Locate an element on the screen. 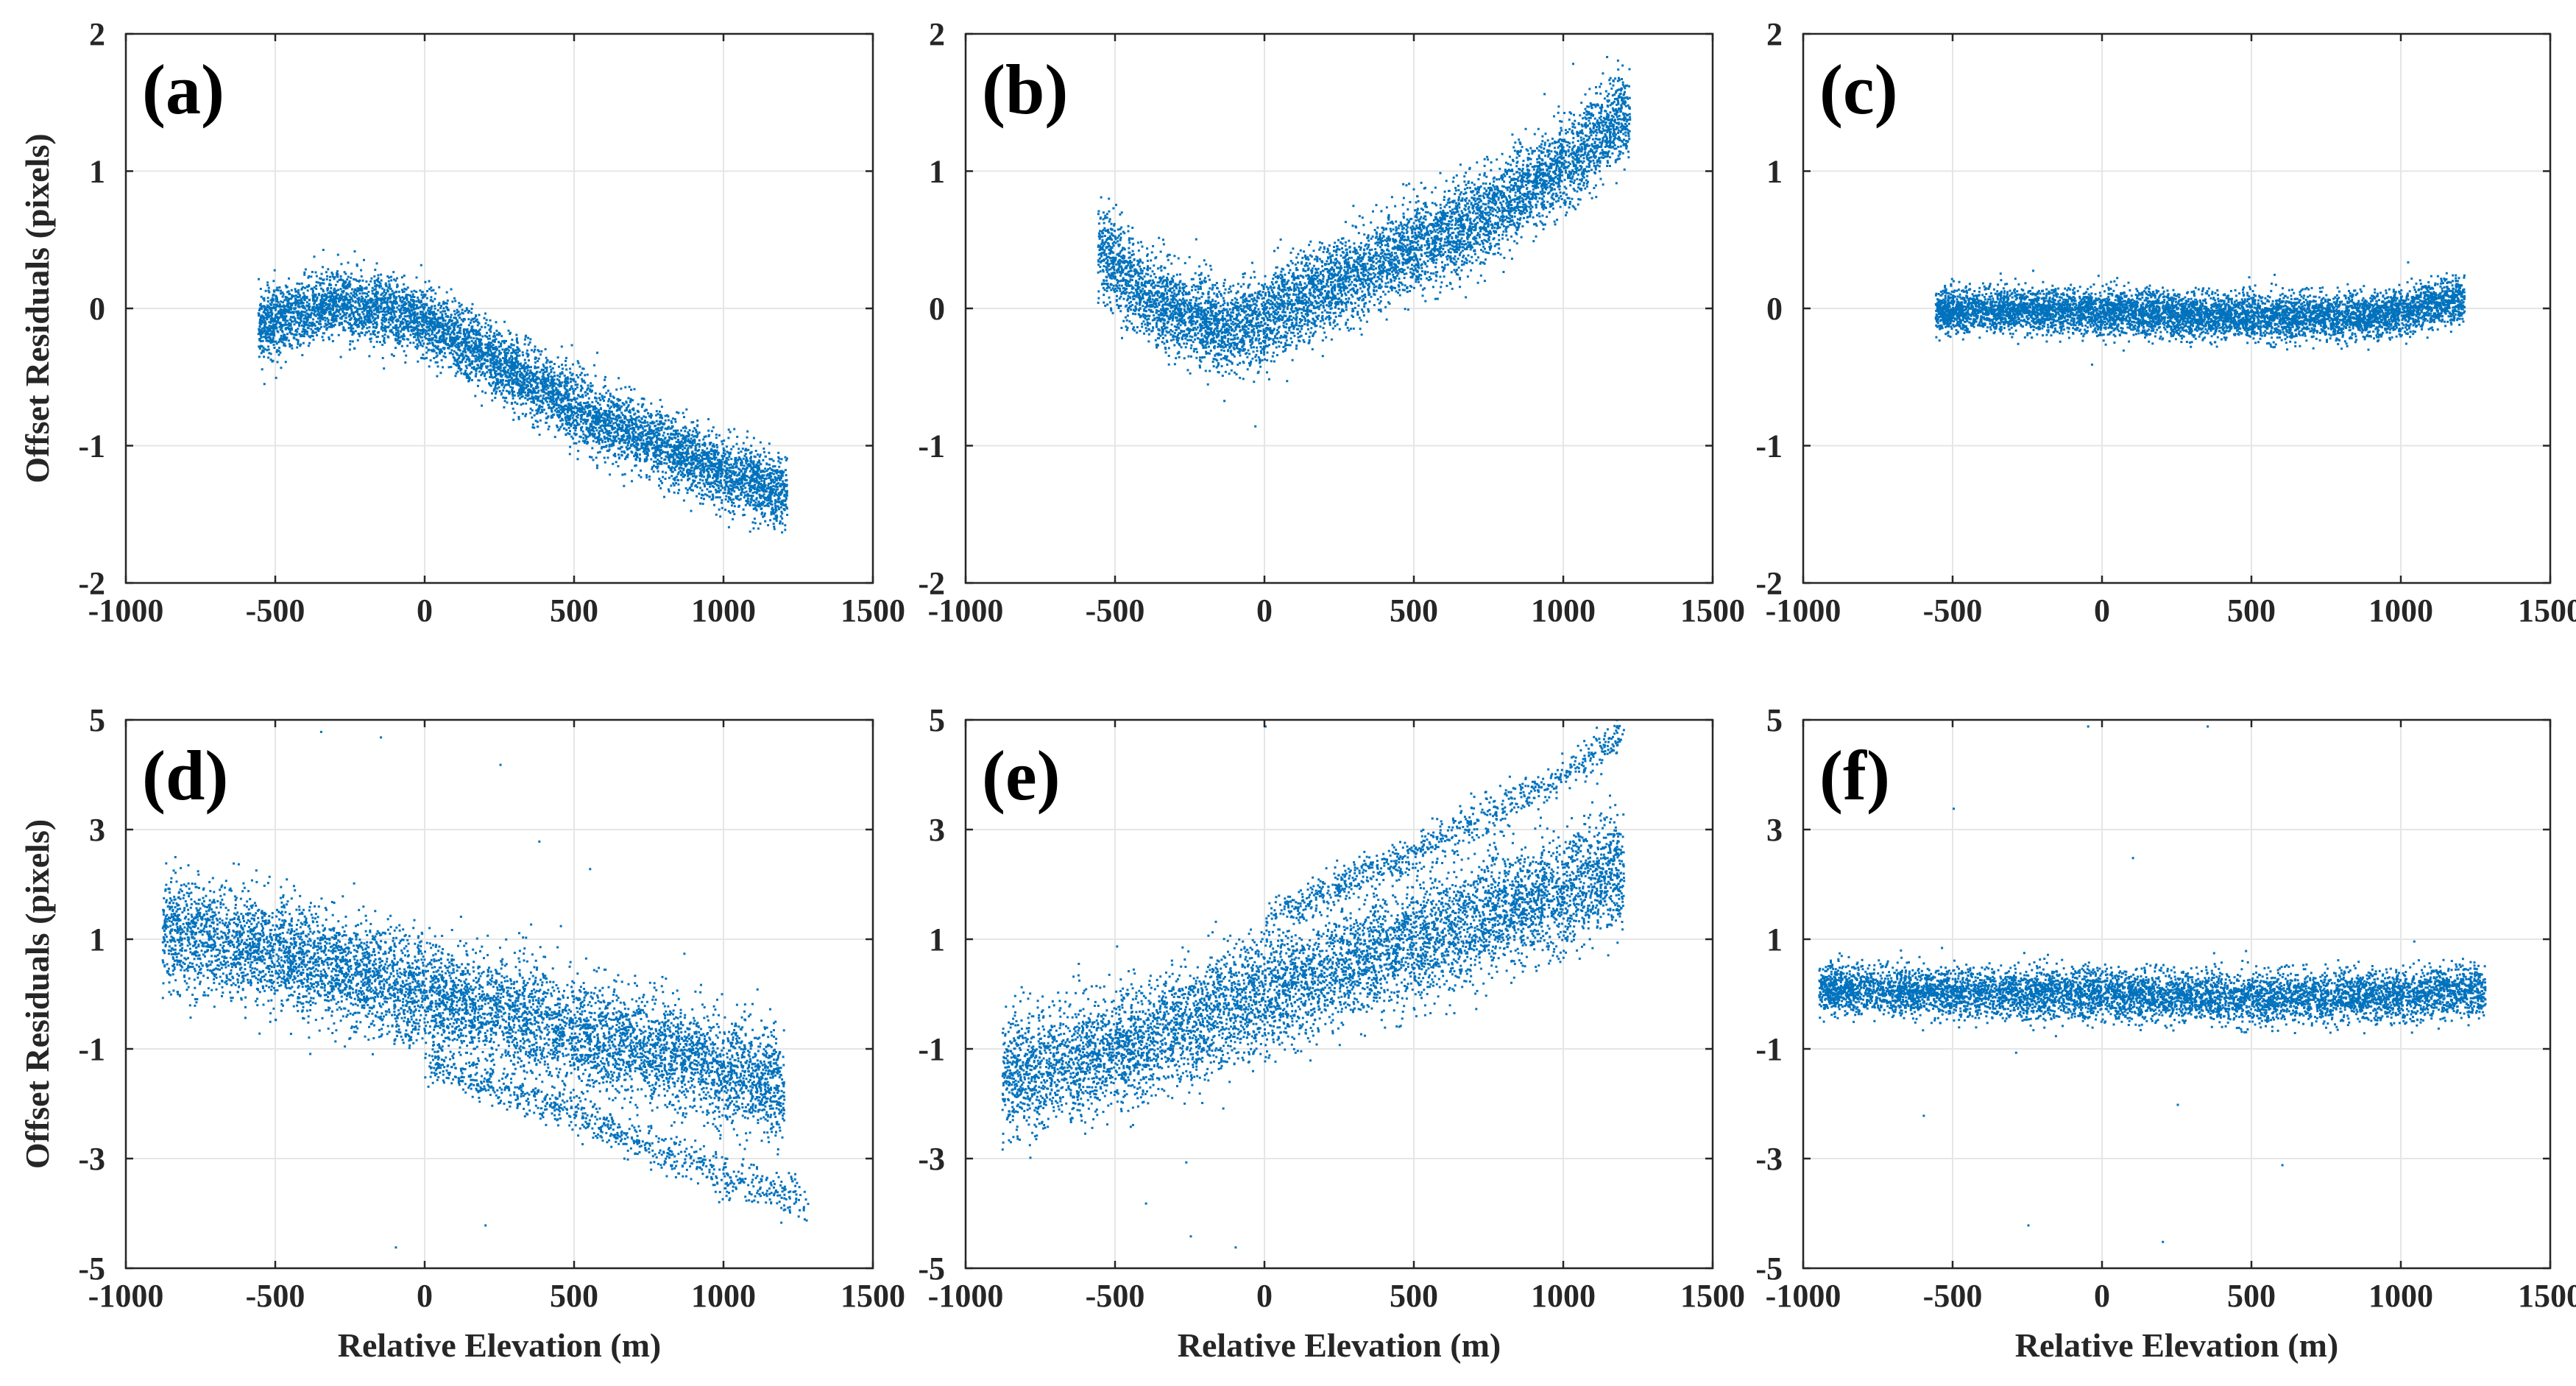  scatter-panel-c: -1000 -500 0 500 1000 1500 -2 -1 0 1 2 (c) is located at coordinates (2165, 322).